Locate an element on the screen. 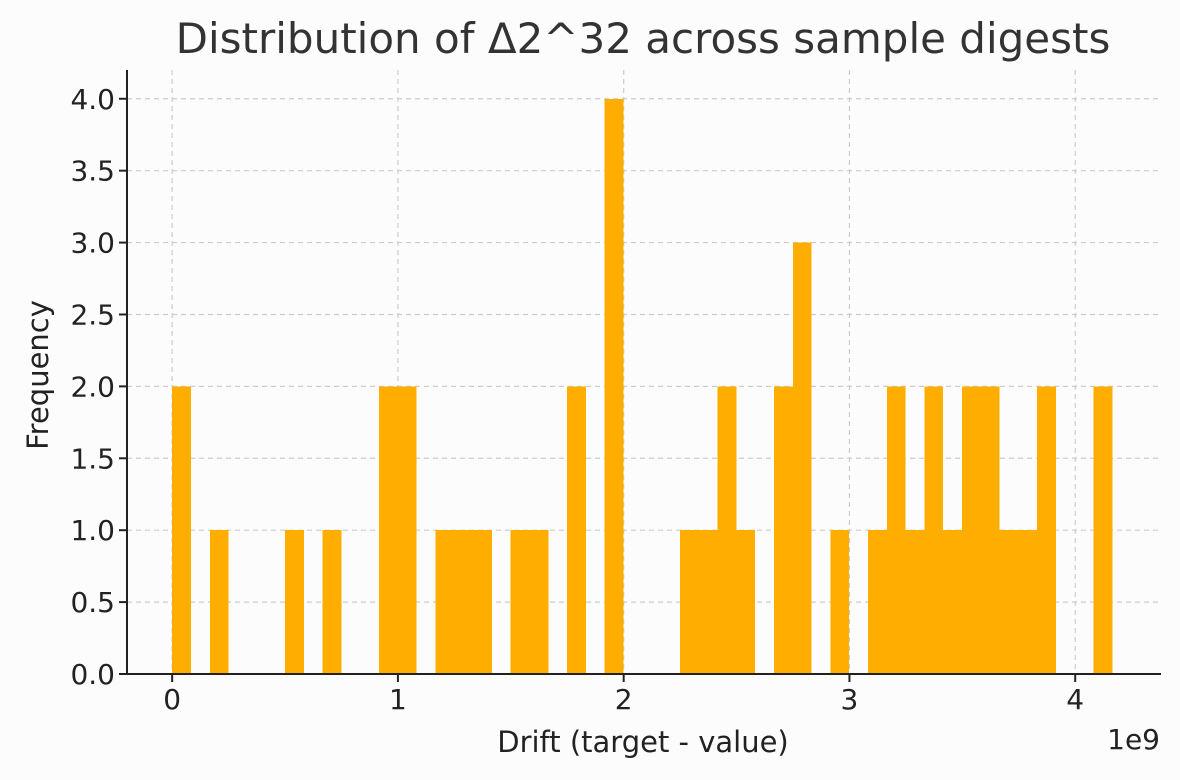 This screenshot has width=1180, height=780. y-tick-label: 1.5 is located at coordinates (92, 458).